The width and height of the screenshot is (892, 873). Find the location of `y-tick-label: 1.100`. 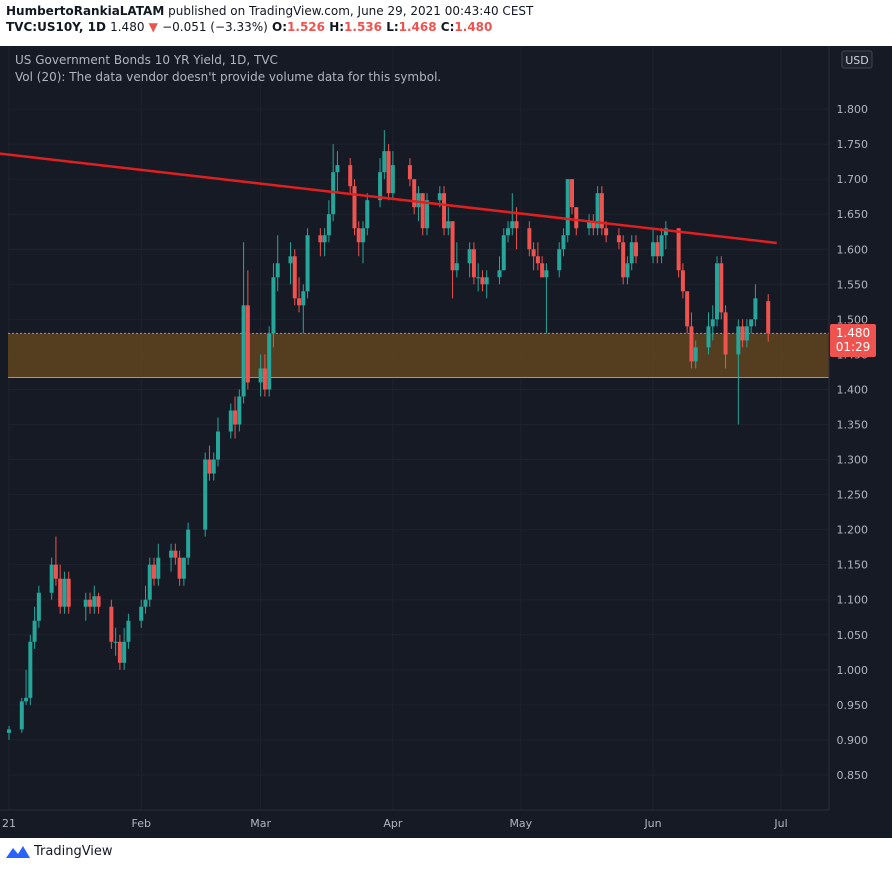

y-tick-label: 1.100 is located at coordinates (853, 600).